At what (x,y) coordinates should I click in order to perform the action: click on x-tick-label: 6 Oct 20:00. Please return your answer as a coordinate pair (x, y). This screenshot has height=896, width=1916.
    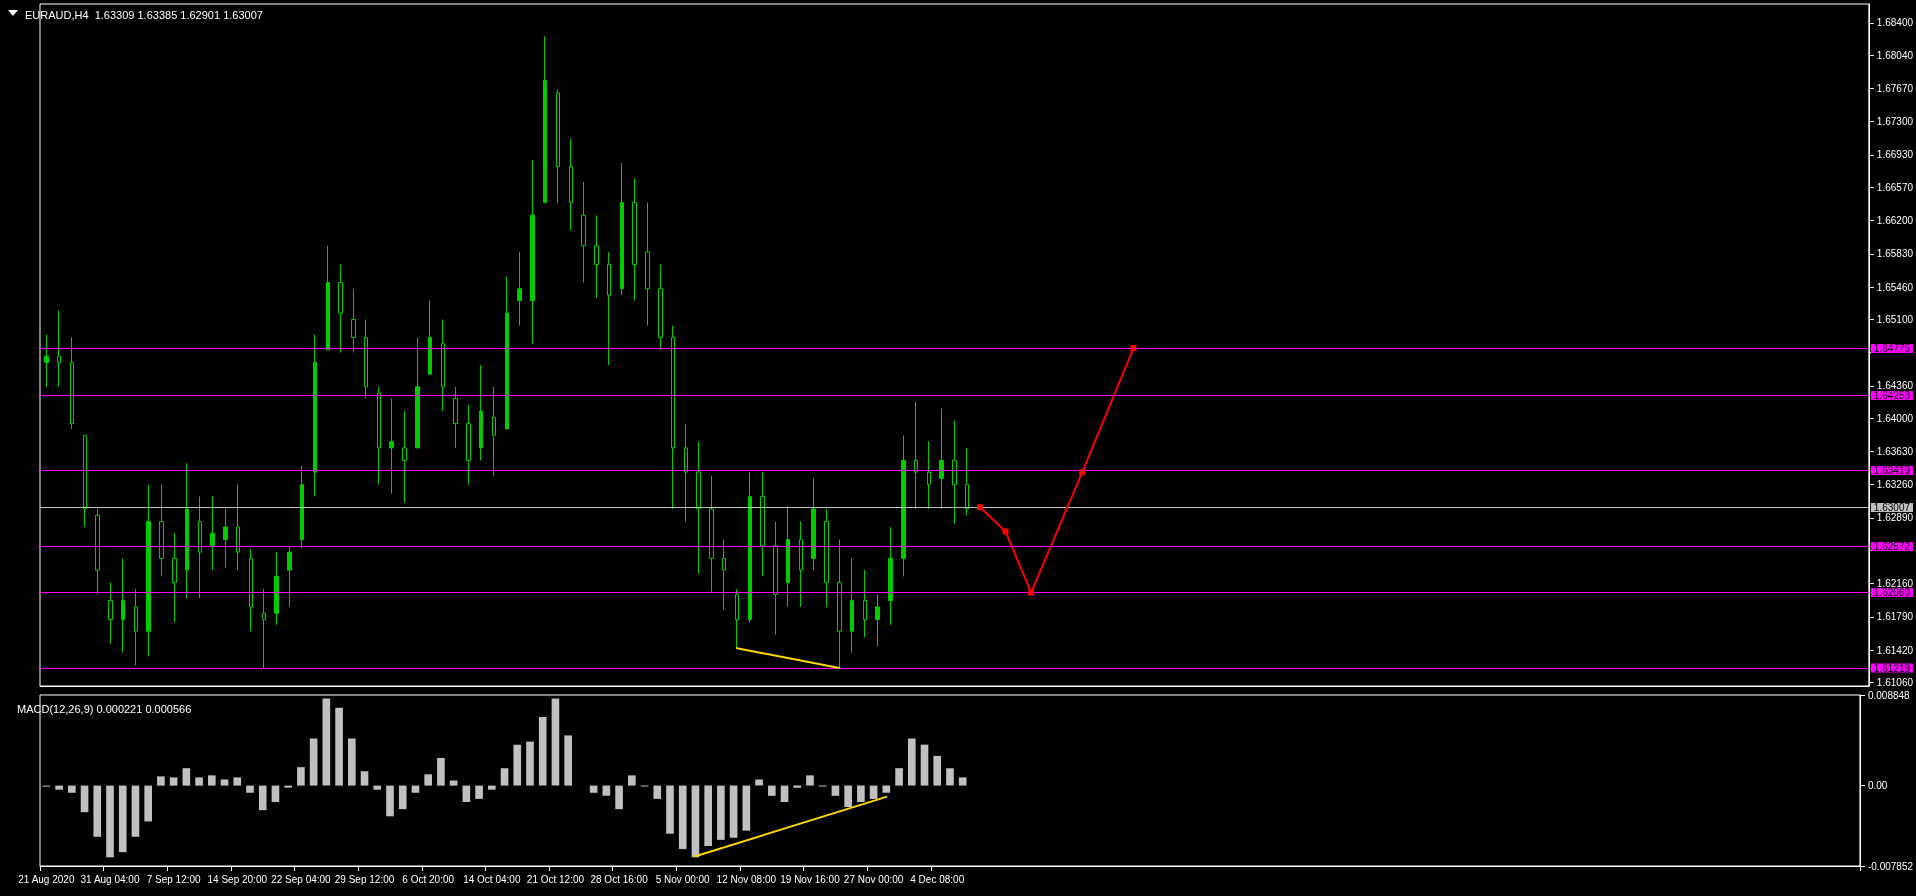
    Looking at the image, I should click on (428, 879).